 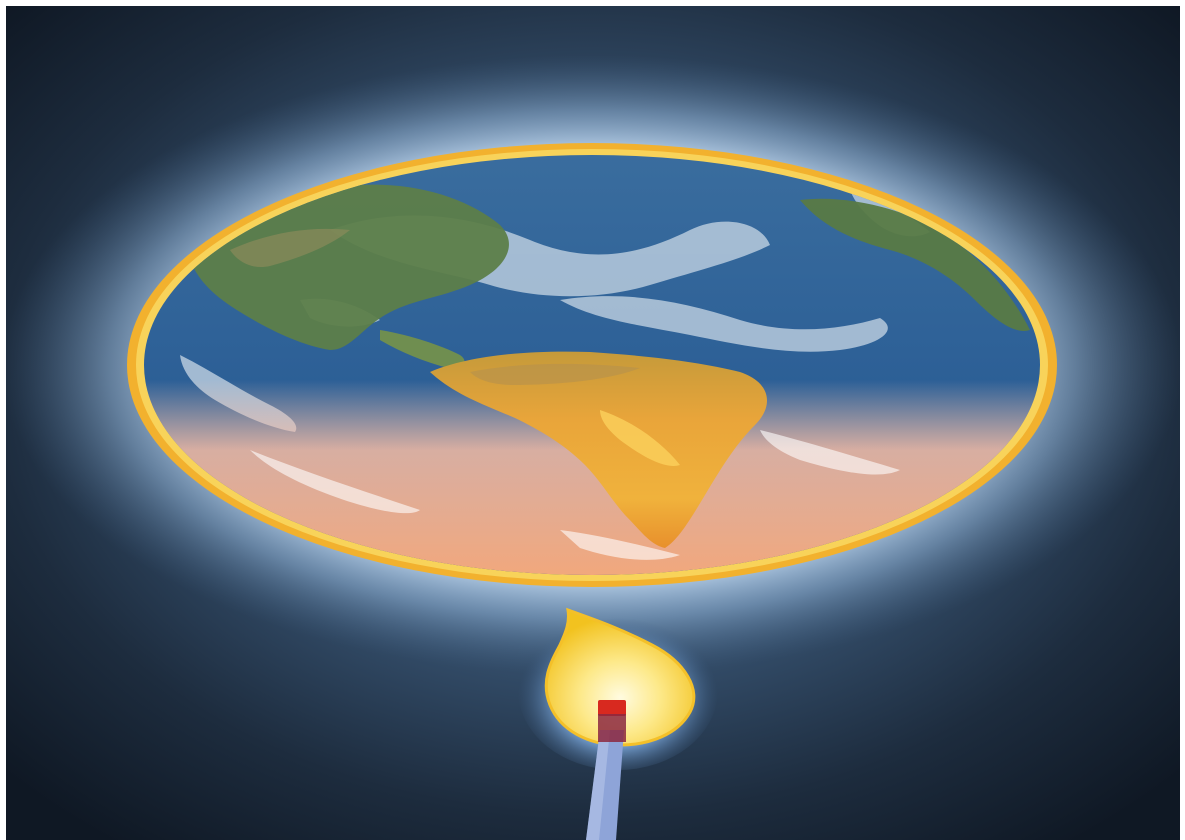 What do you see at coordinates (620, 677) in the screenshot?
I see `match-flame` at bounding box center [620, 677].